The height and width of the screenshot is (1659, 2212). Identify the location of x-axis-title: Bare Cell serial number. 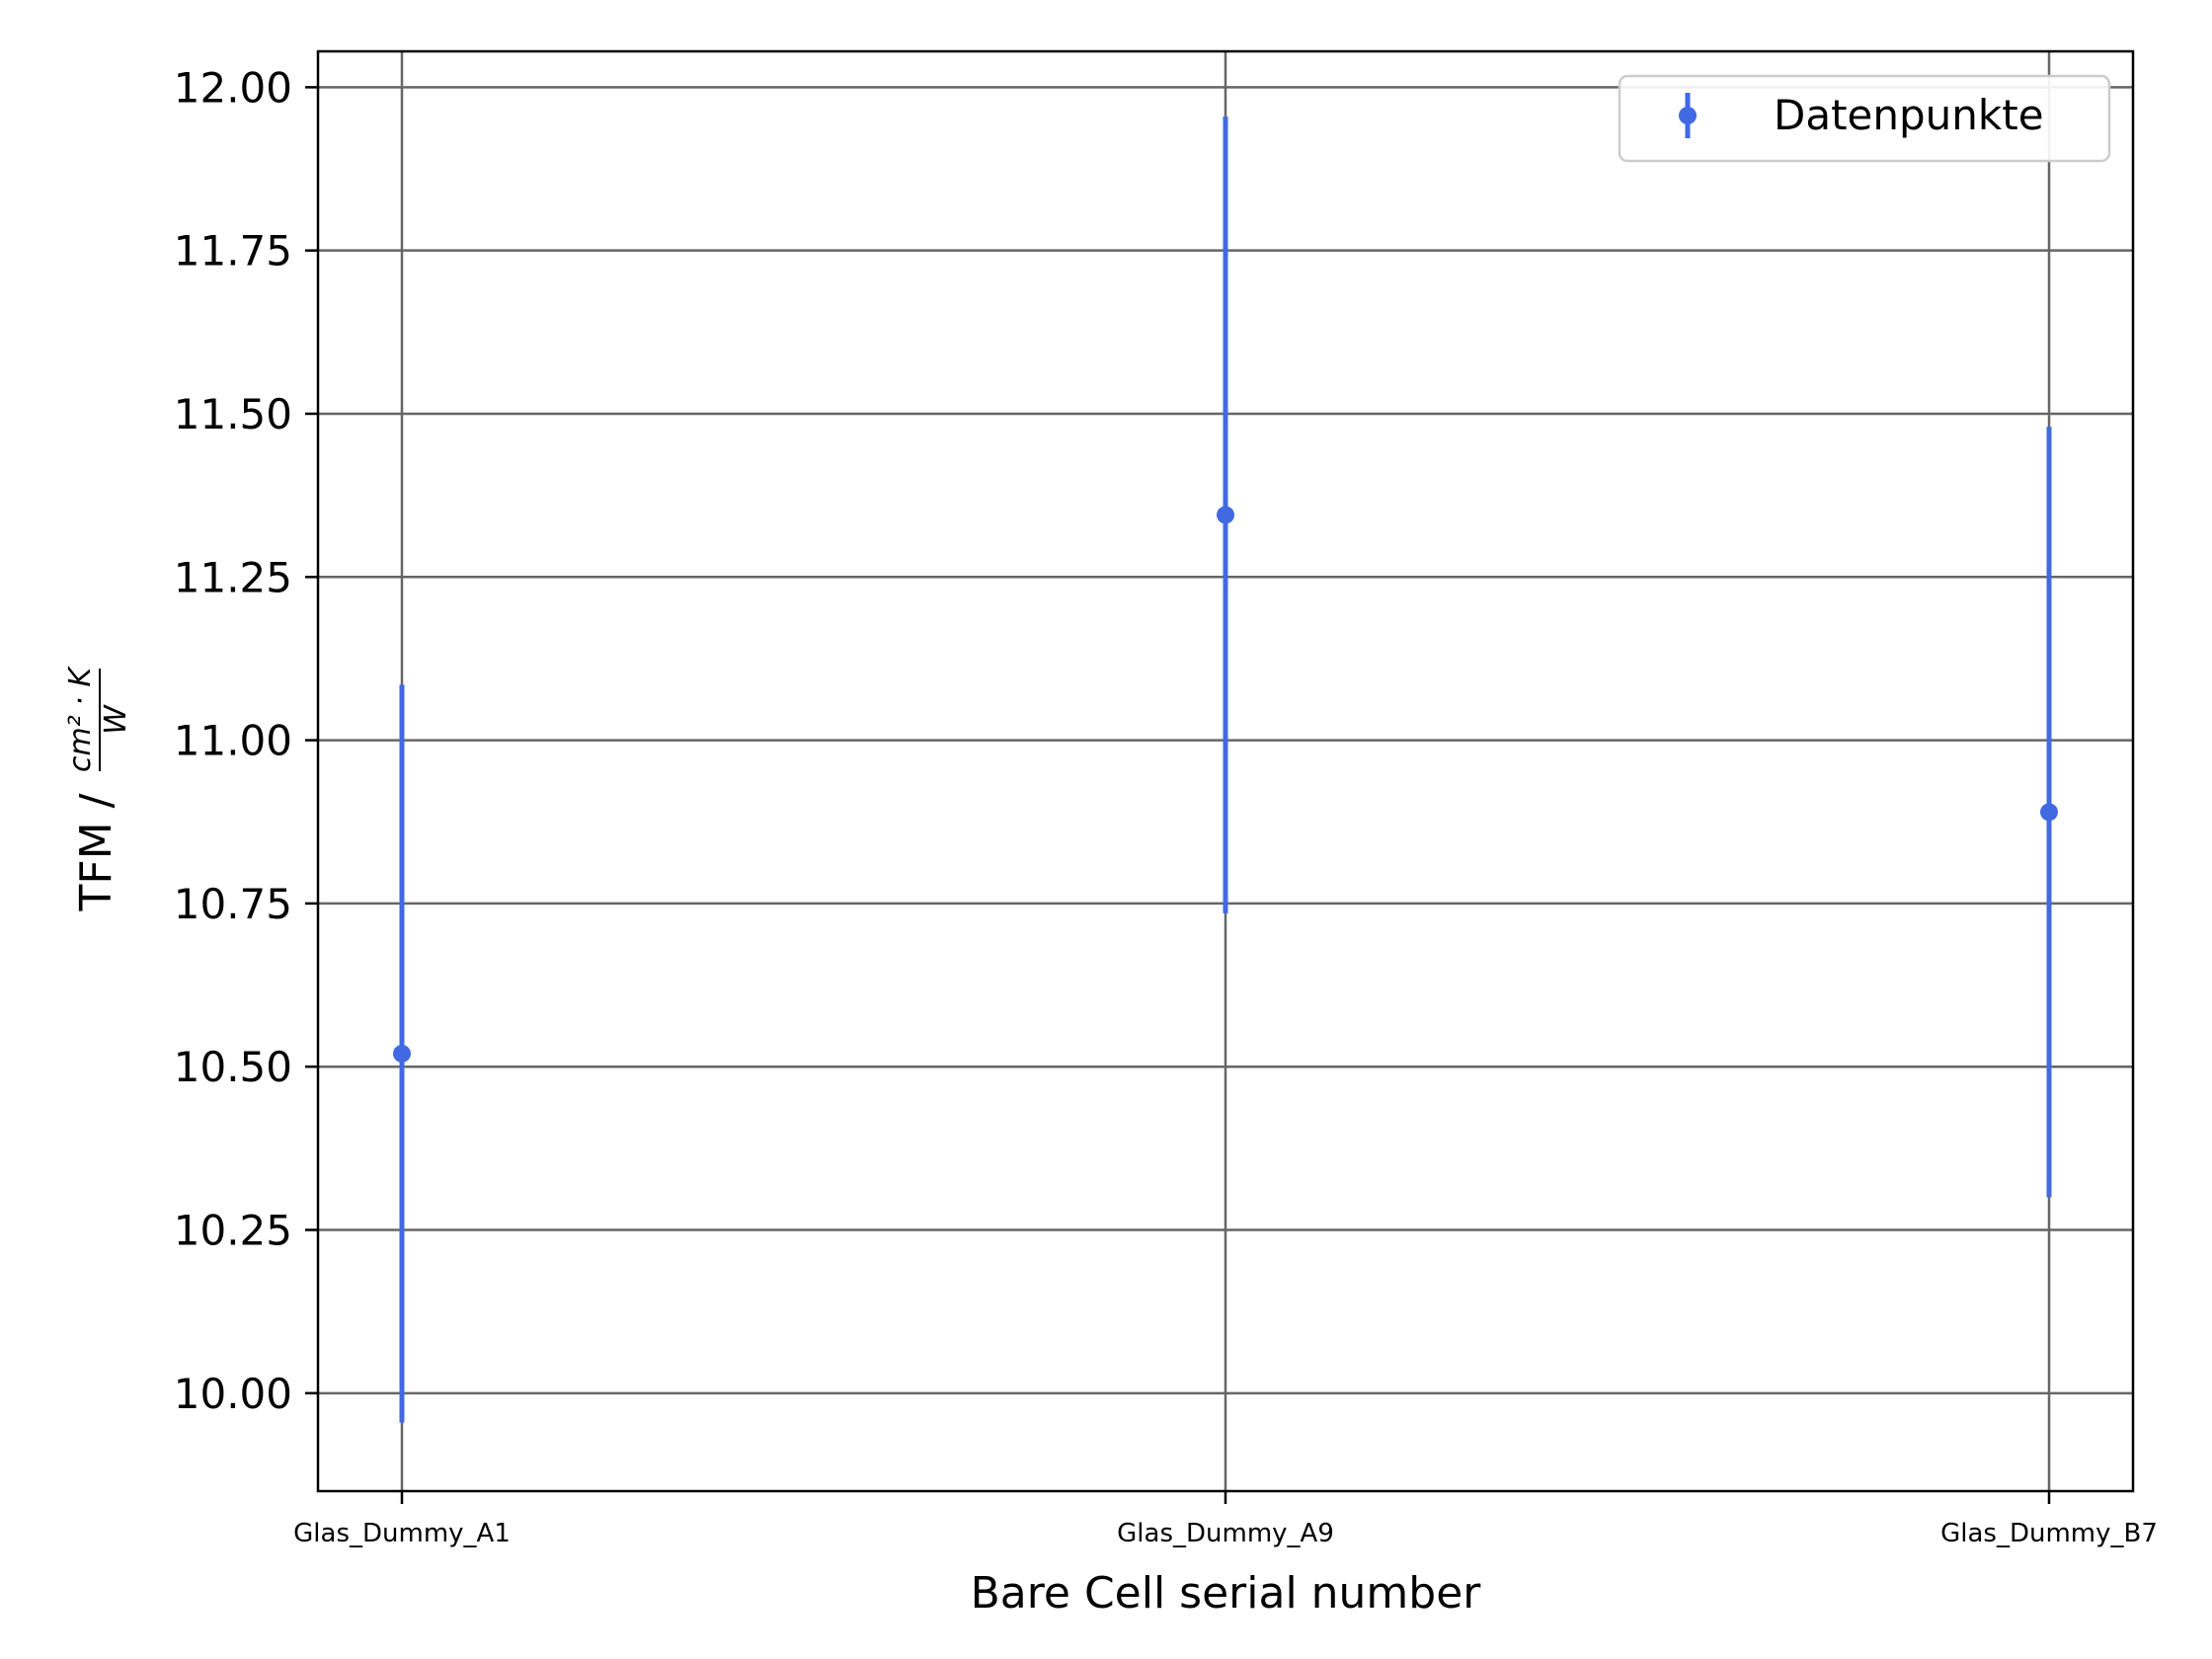
(1227, 1594).